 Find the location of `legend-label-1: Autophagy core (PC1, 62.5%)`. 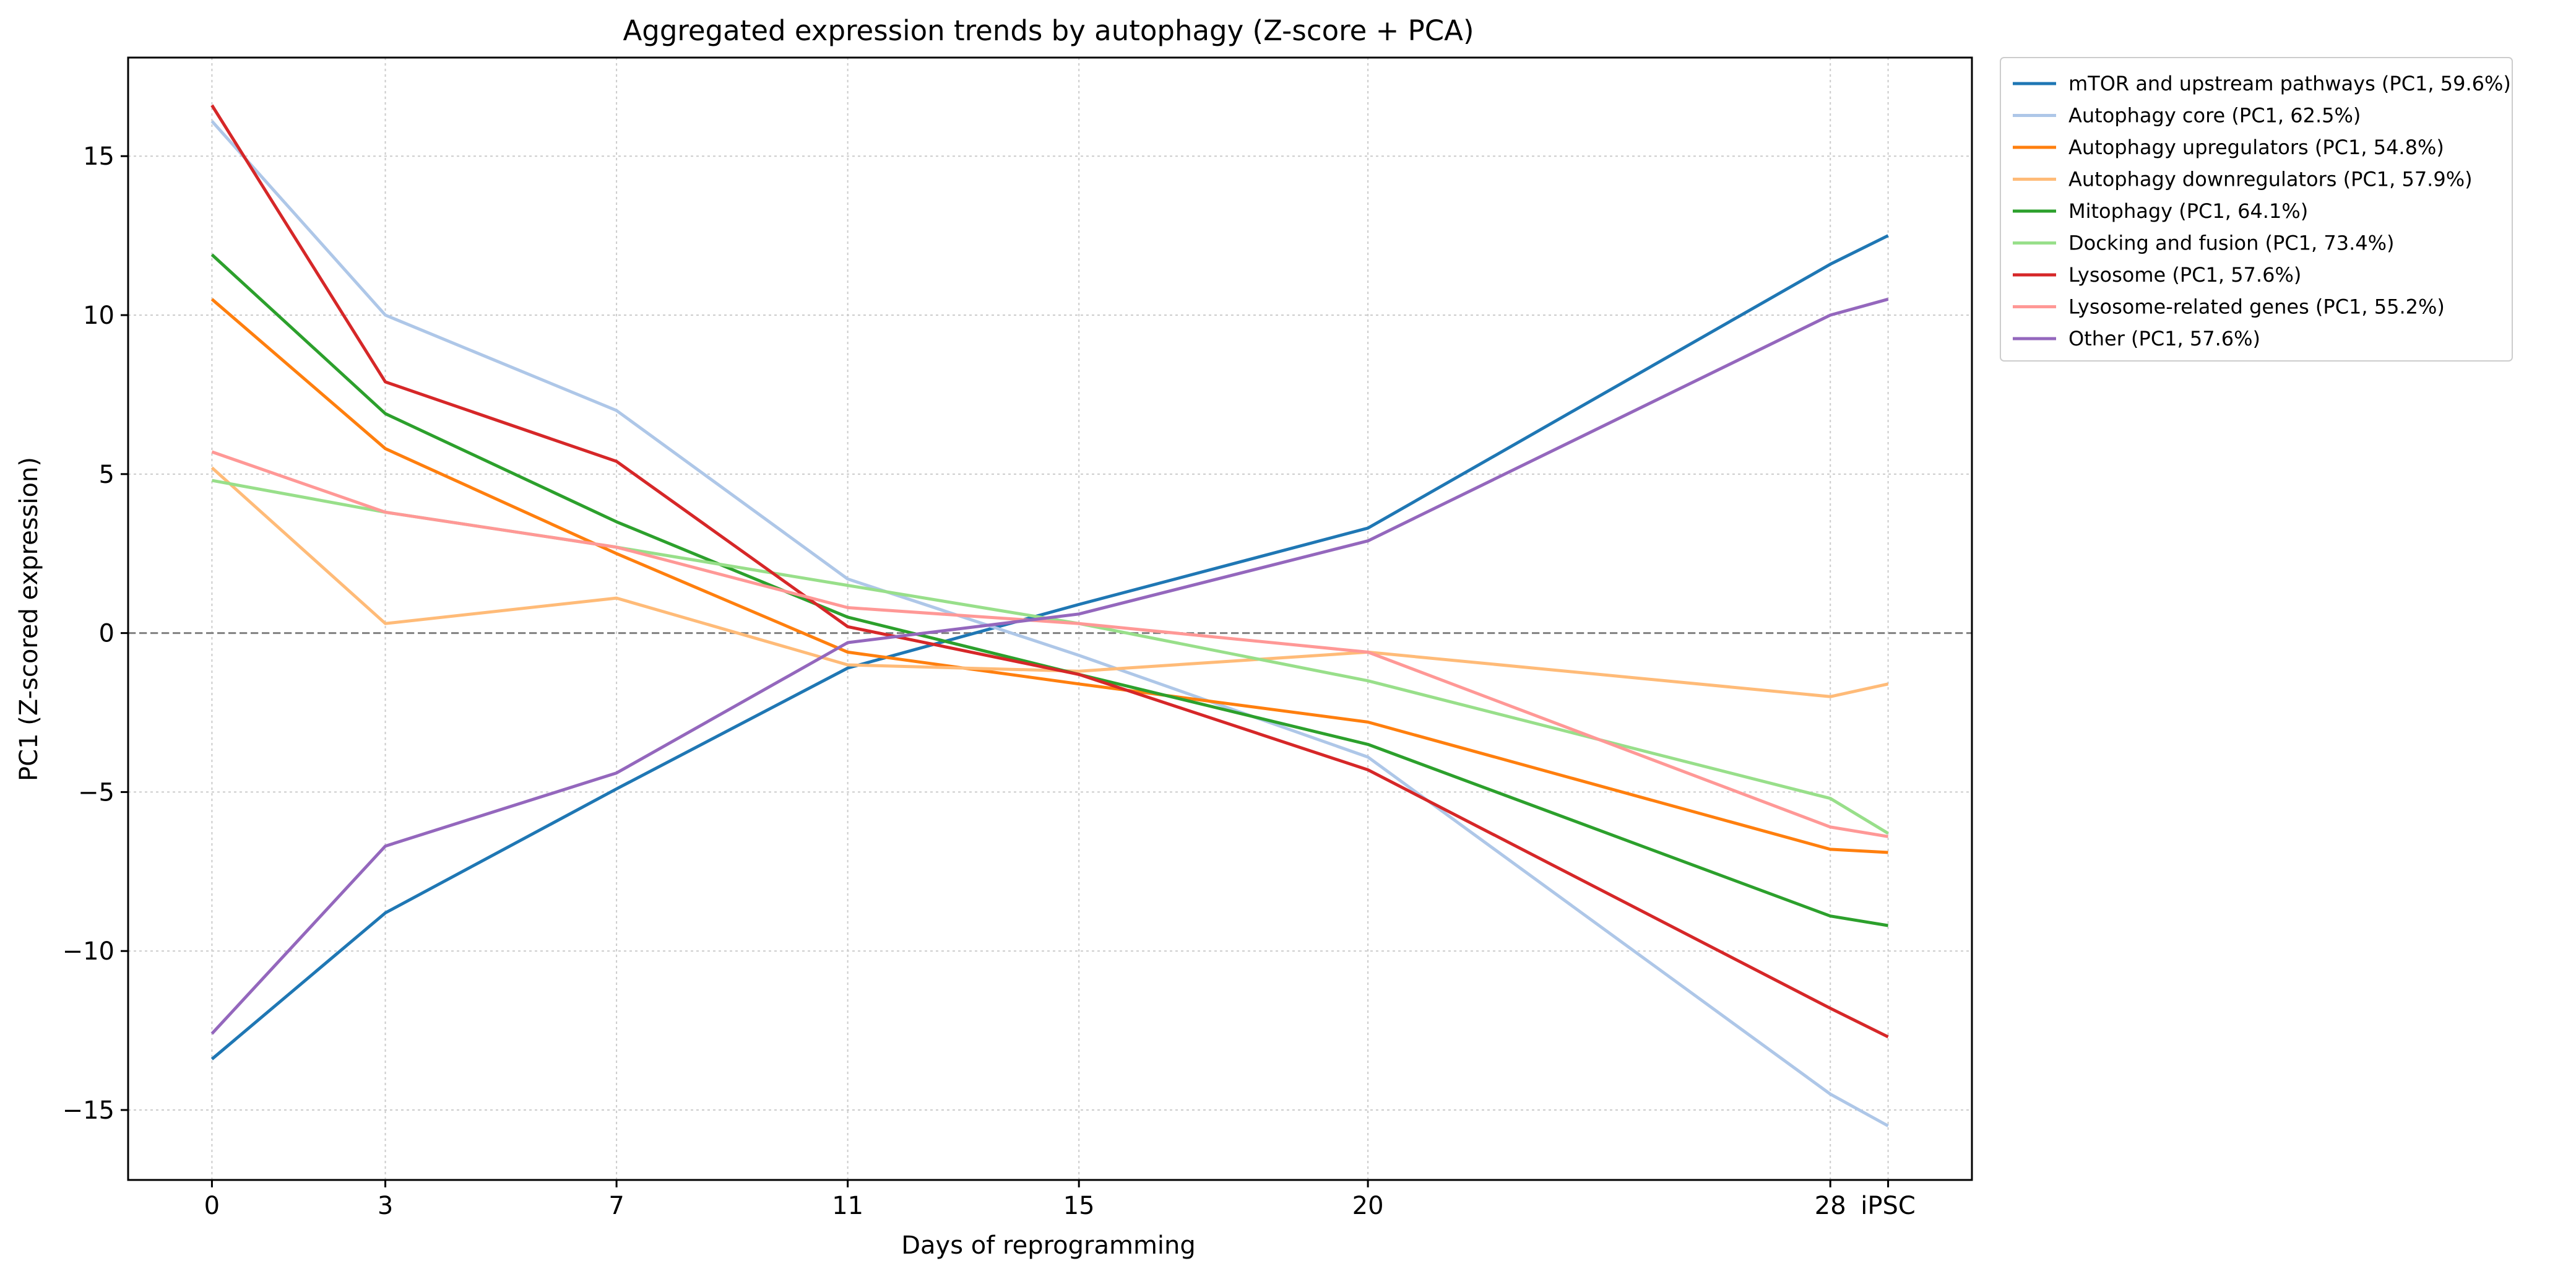

legend-label-1: Autophagy core (PC1, 62.5%) is located at coordinates (2214, 116).